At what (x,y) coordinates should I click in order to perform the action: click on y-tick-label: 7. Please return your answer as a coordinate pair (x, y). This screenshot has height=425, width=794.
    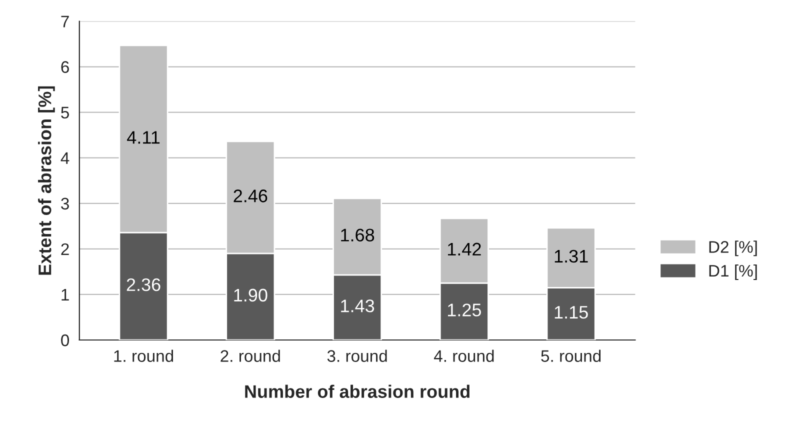
    Looking at the image, I should click on (65, 22).